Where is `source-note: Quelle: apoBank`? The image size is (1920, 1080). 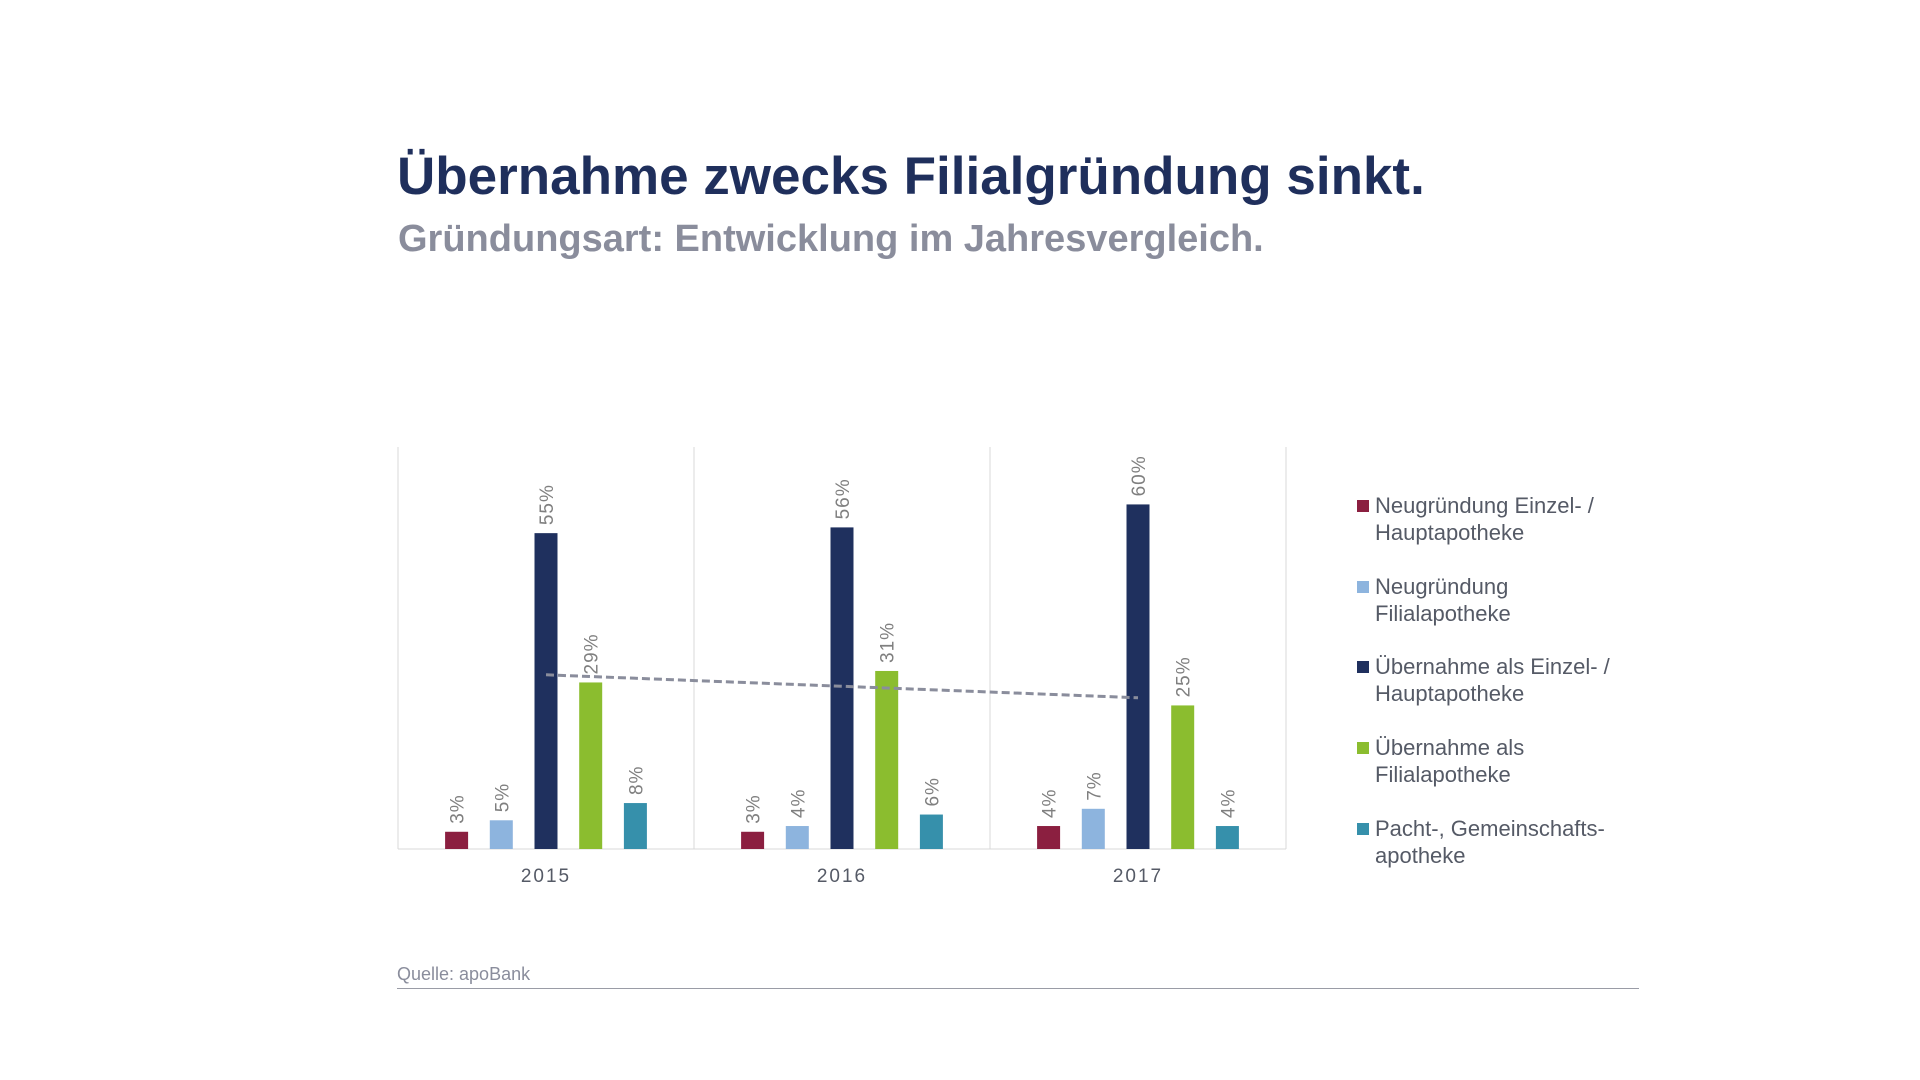 source-note: Quelle: apoBank is located at coordinates (464, 974).